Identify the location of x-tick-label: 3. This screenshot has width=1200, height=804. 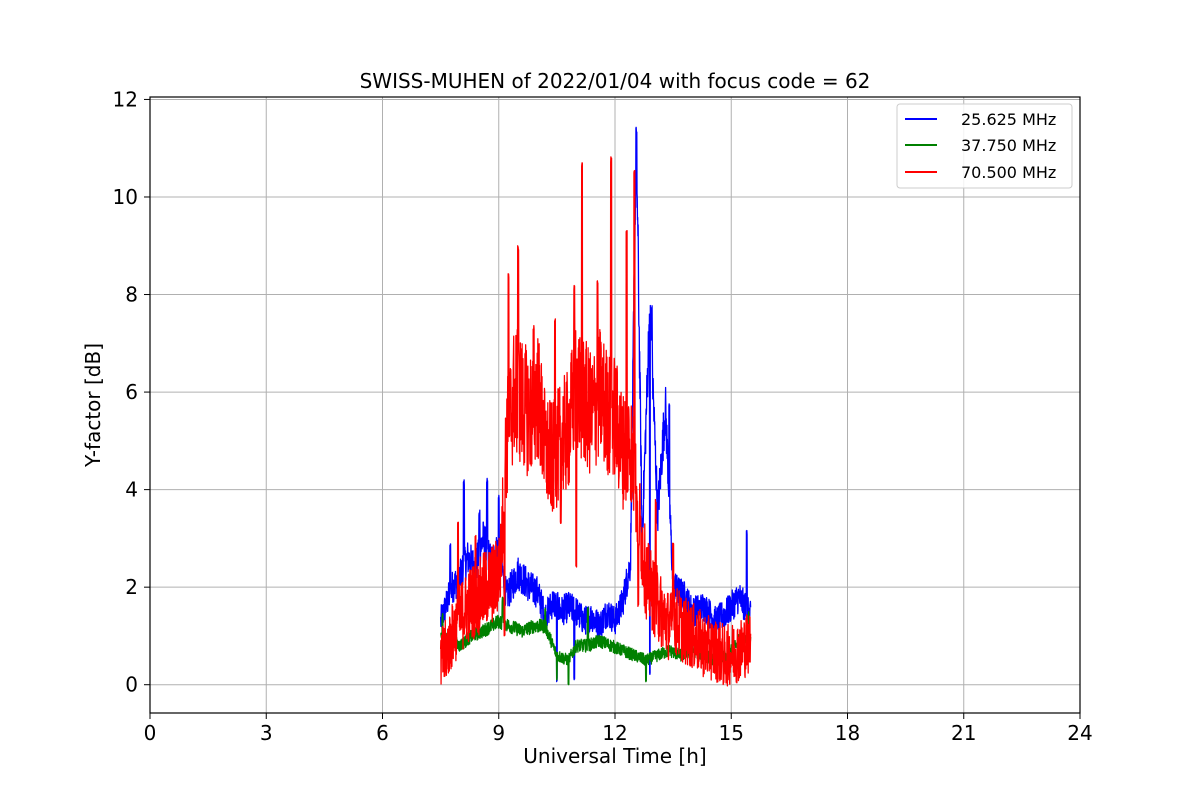
(266, 733).